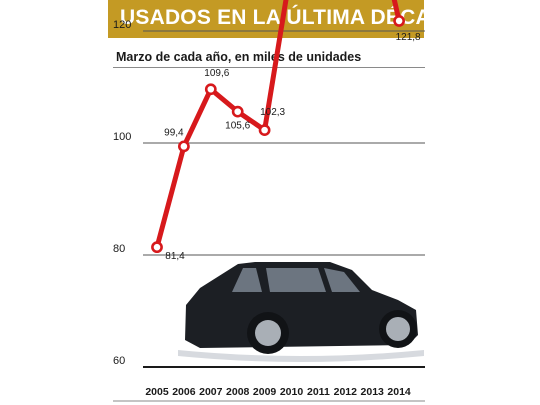  Describe the element at coordinates (238, 392) in the screenshot. I see `x-tick-label: 2008` at that location.